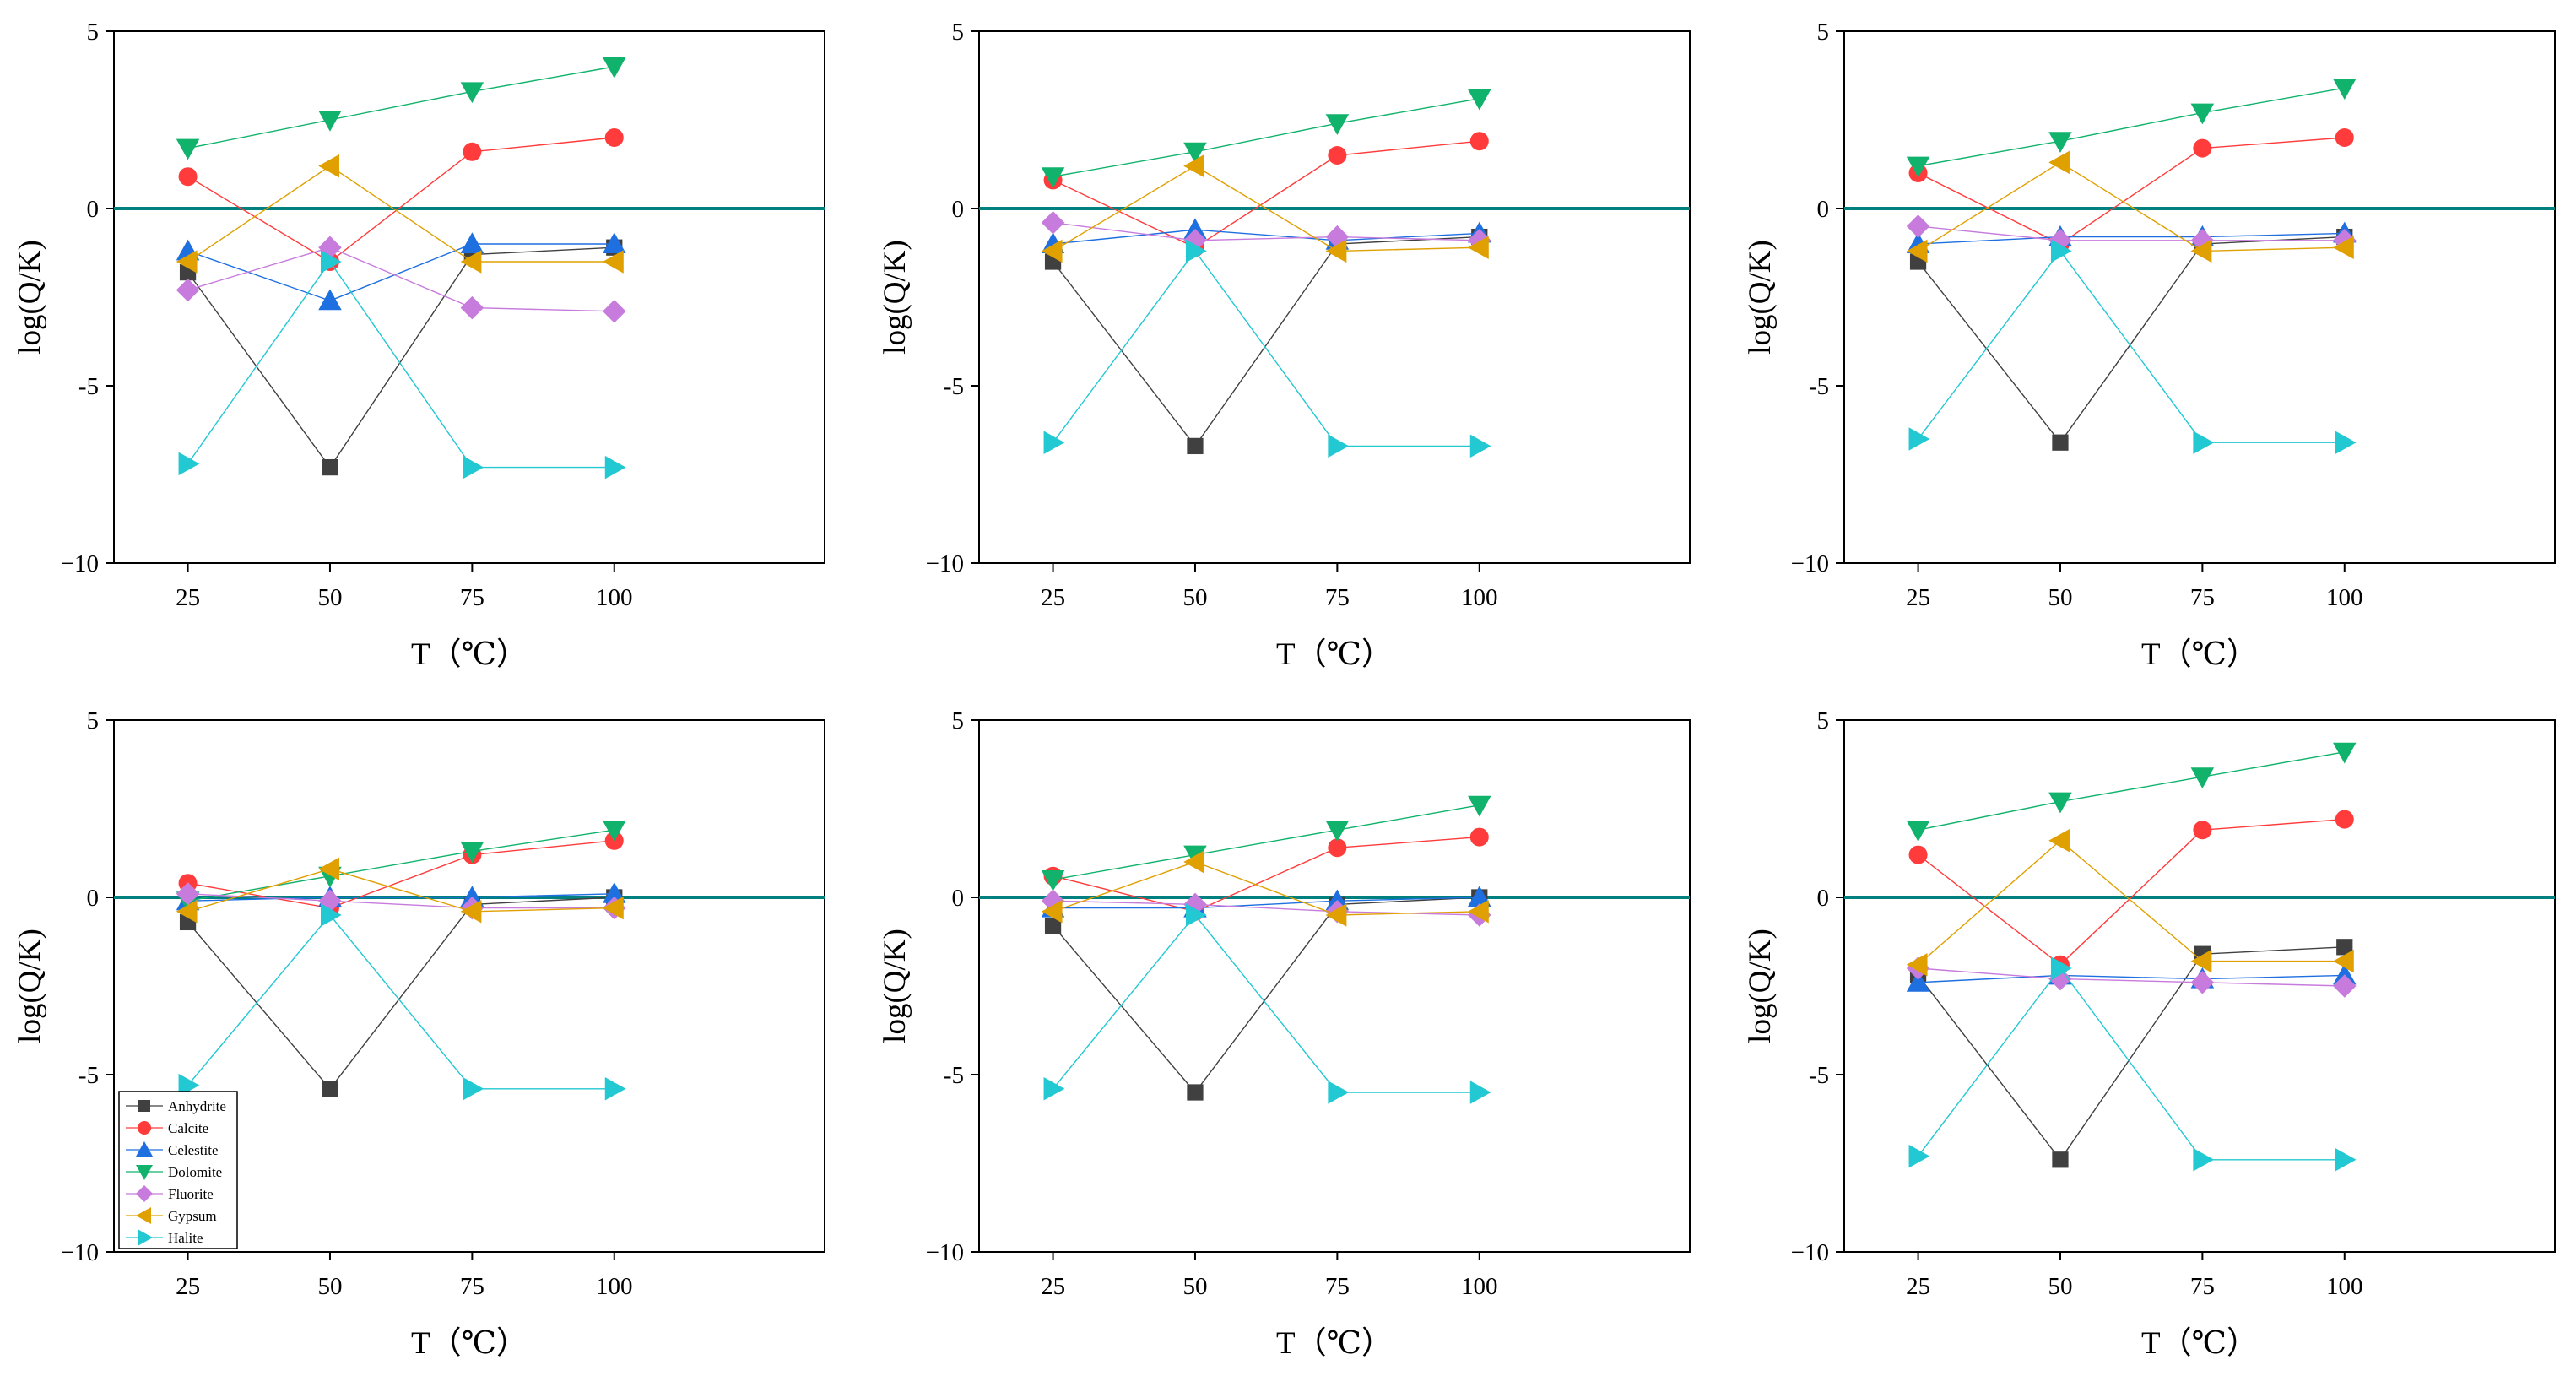 The width and height of the screenshot is (2576, 1376). What do you see at coordinates (144, 1193) in the screenshot?
I see `legend-marker-fluorite` at bounding box center [144, 1193].